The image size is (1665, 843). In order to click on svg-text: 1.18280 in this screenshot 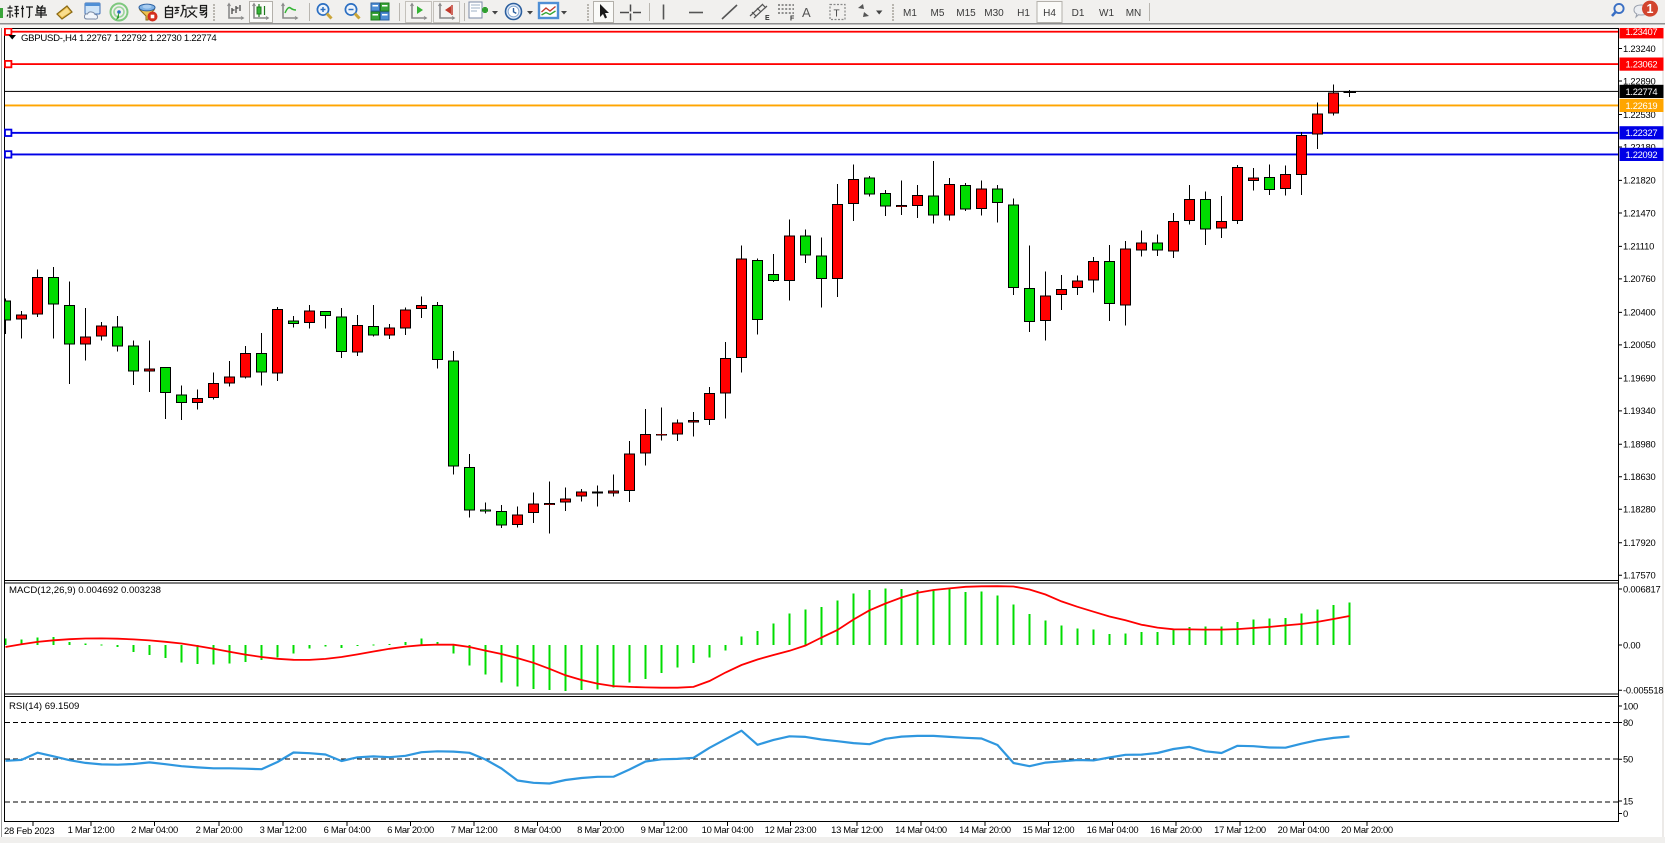, I will do `click(1639, 509)`.